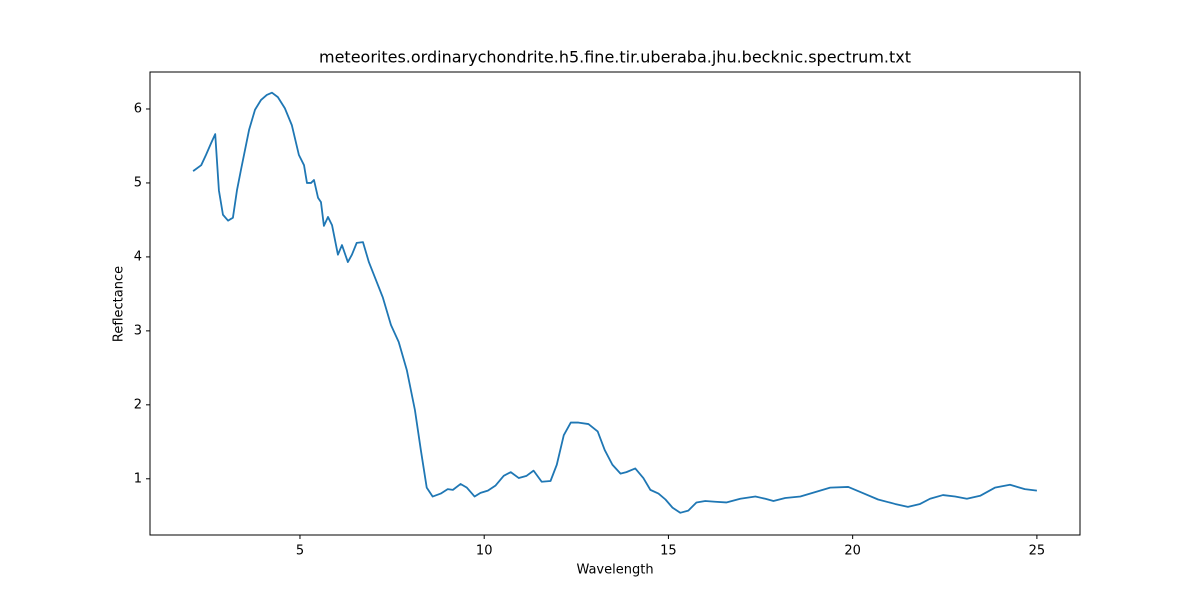 Image resolution: width=1200 pixels, height=600 pixels. What do you see at coordinates (300, 551) in the screenshot?
I see `x-tick-label: 5` at bounding box center [300, 551].